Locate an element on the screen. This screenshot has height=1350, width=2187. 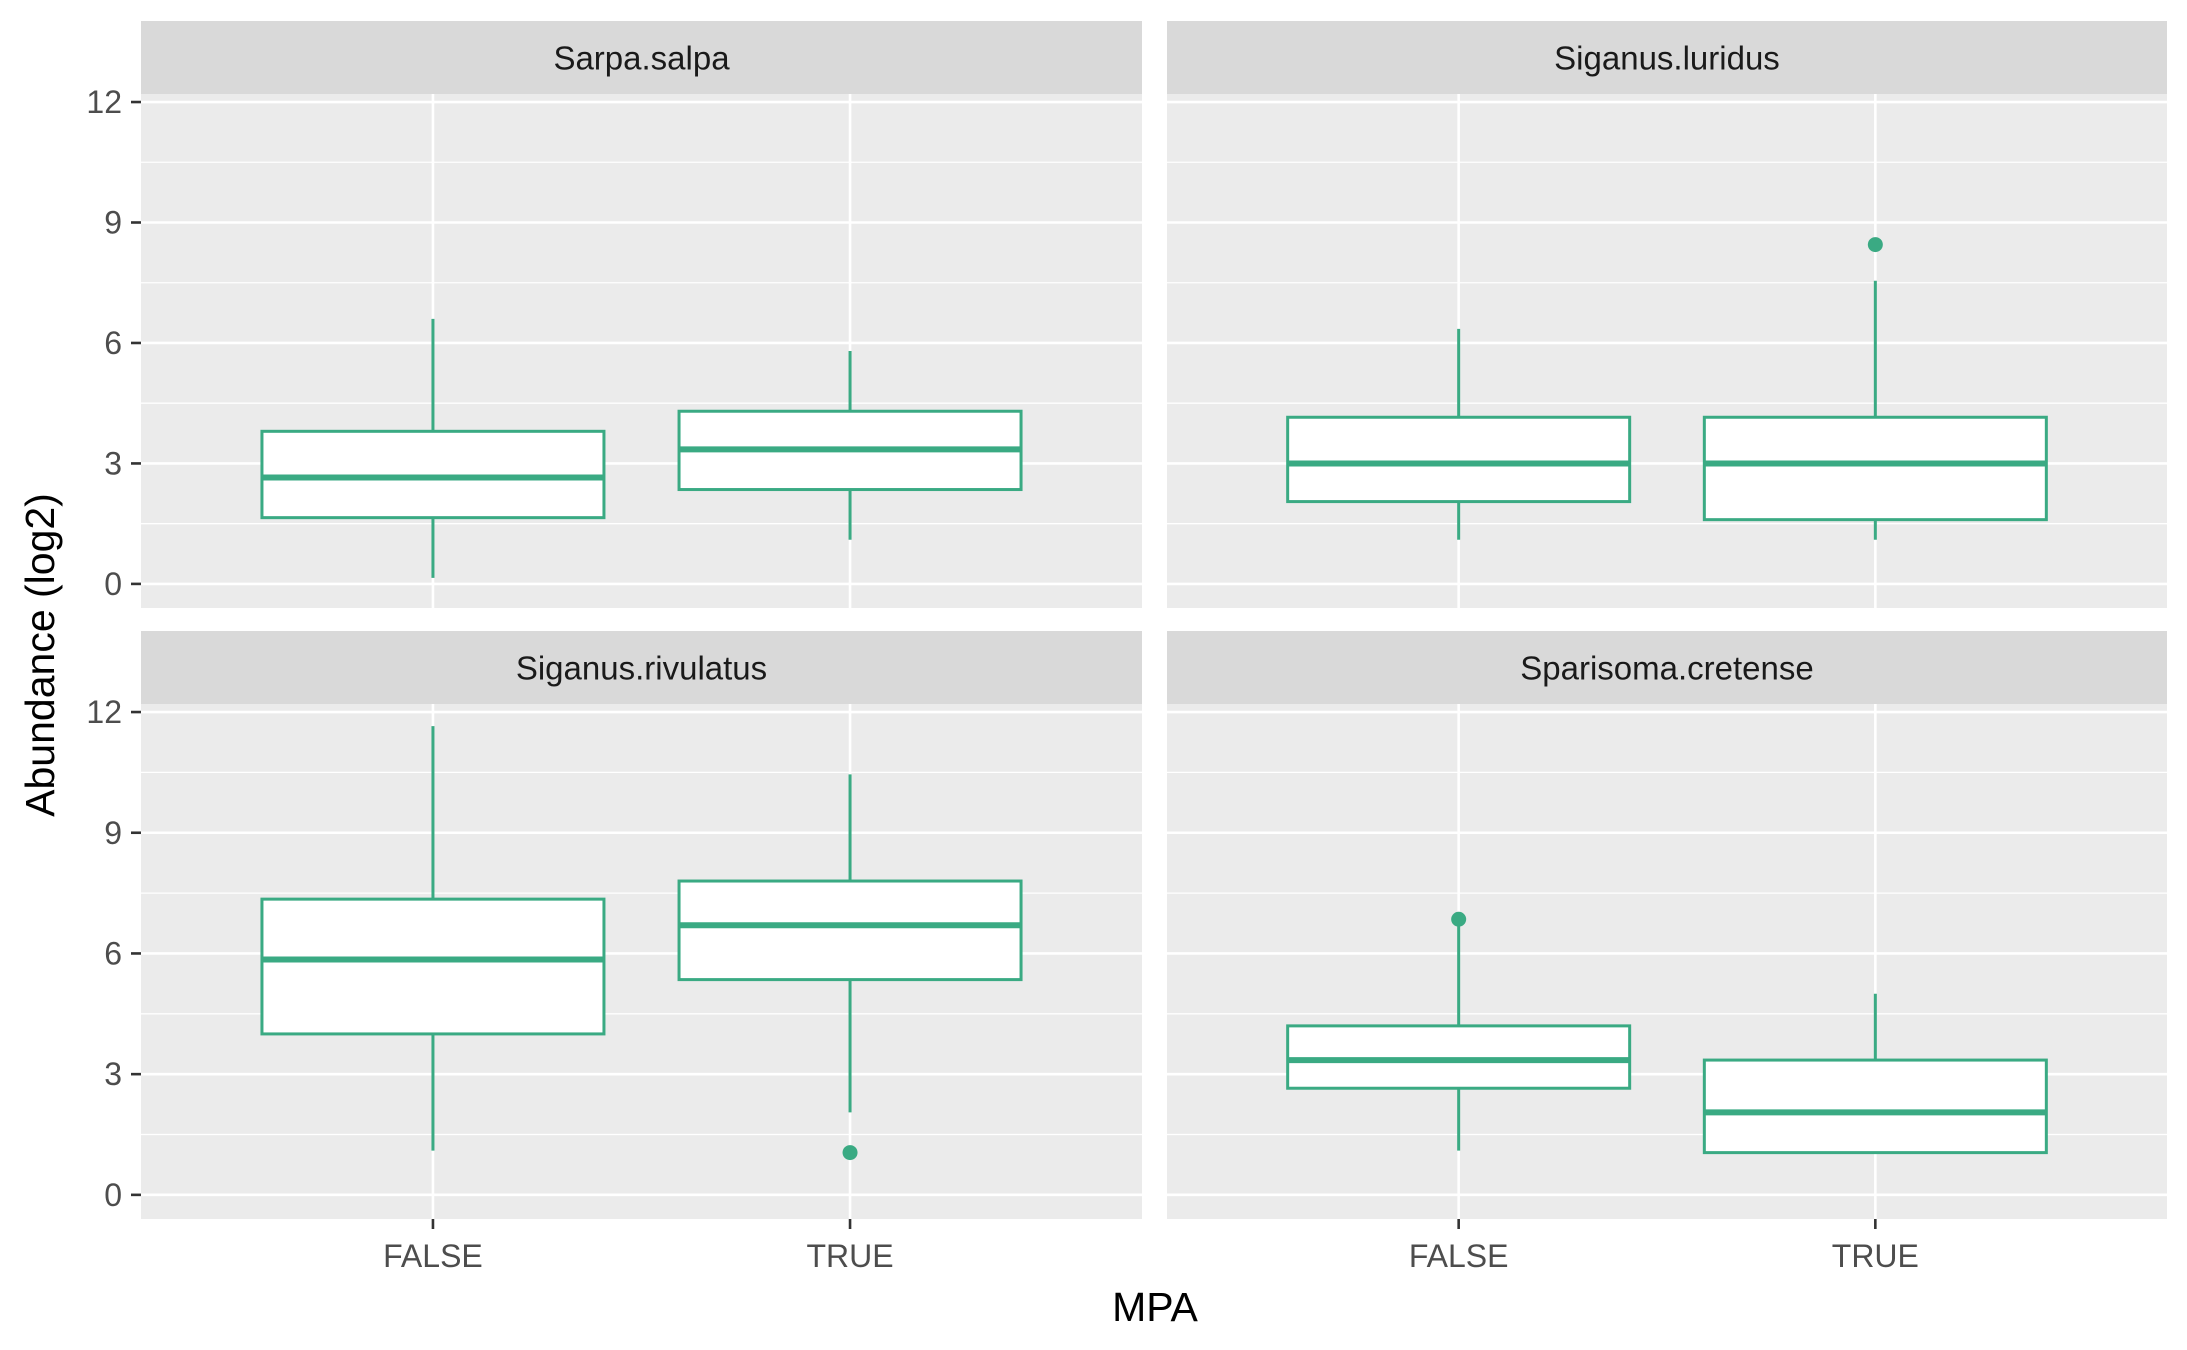
facet-title: Siganus.luridus is located at coordinates (1667, 58).